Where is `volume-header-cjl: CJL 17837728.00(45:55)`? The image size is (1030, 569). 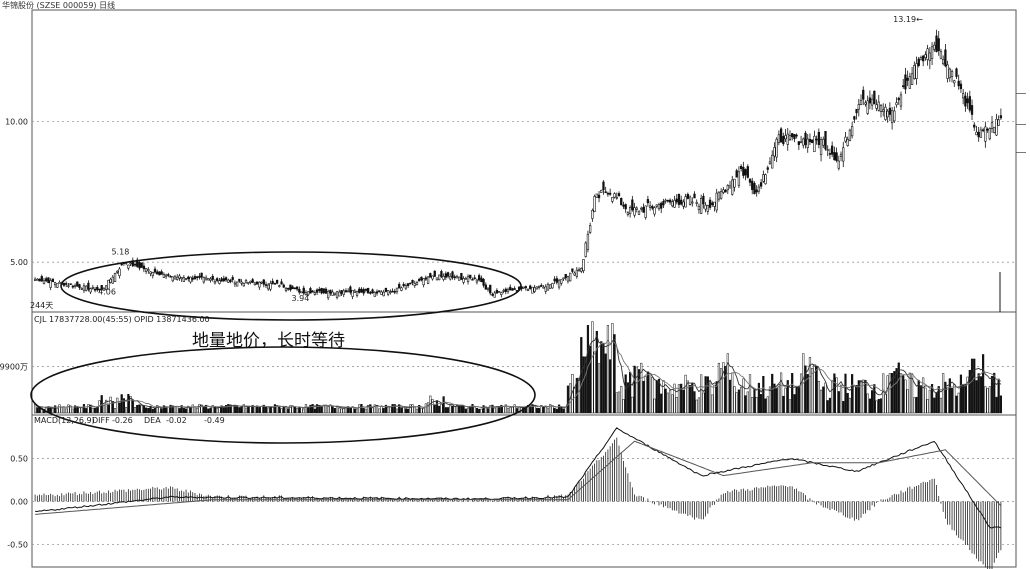 volume-header-cjl: CJL 17837728.00(45:55) is located at coordinates (83, 319).